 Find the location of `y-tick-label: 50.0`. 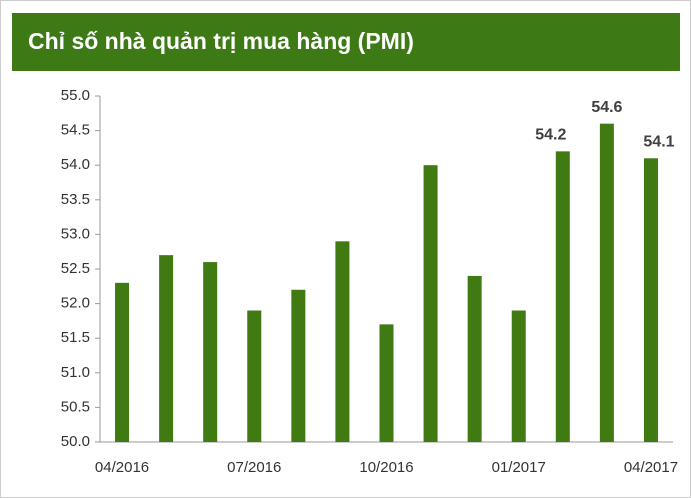

y-tick-label: 50.0 is located at coordinates (75, 441).